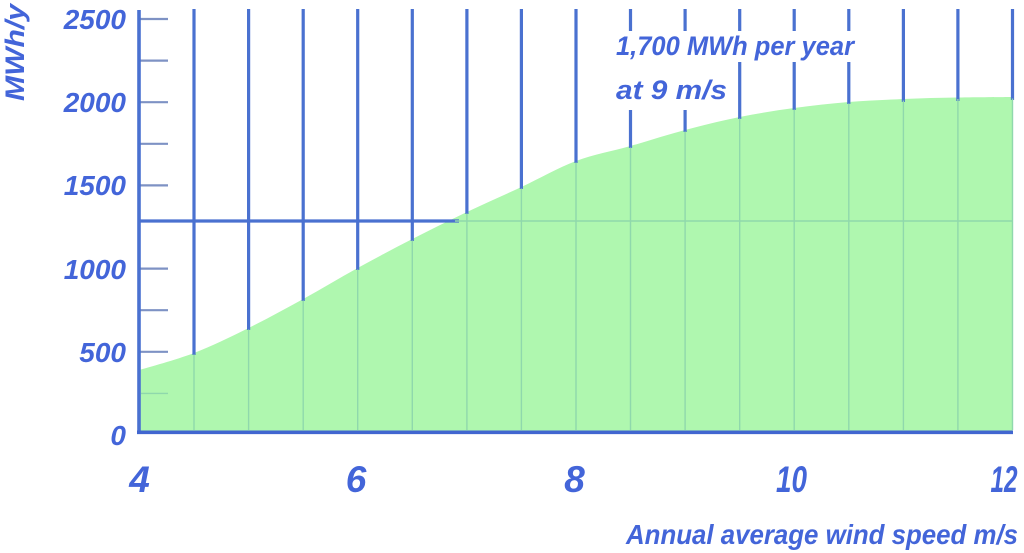 This screenshot has height=553, width=1024. What do you see at coordinates (95, 102) in the screenshot?
I see `svg-text: 2000` at bounding box center [95, 102].